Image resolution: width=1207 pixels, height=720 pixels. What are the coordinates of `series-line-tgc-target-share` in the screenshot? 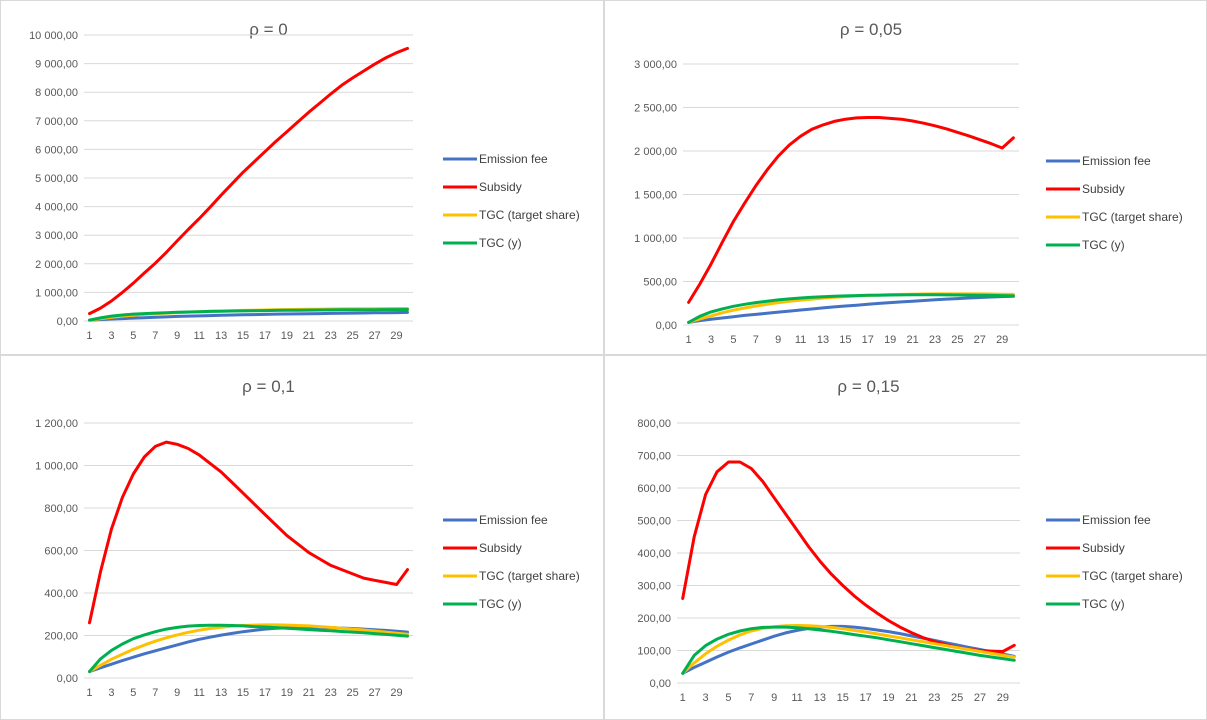 It's located at (848, 649).